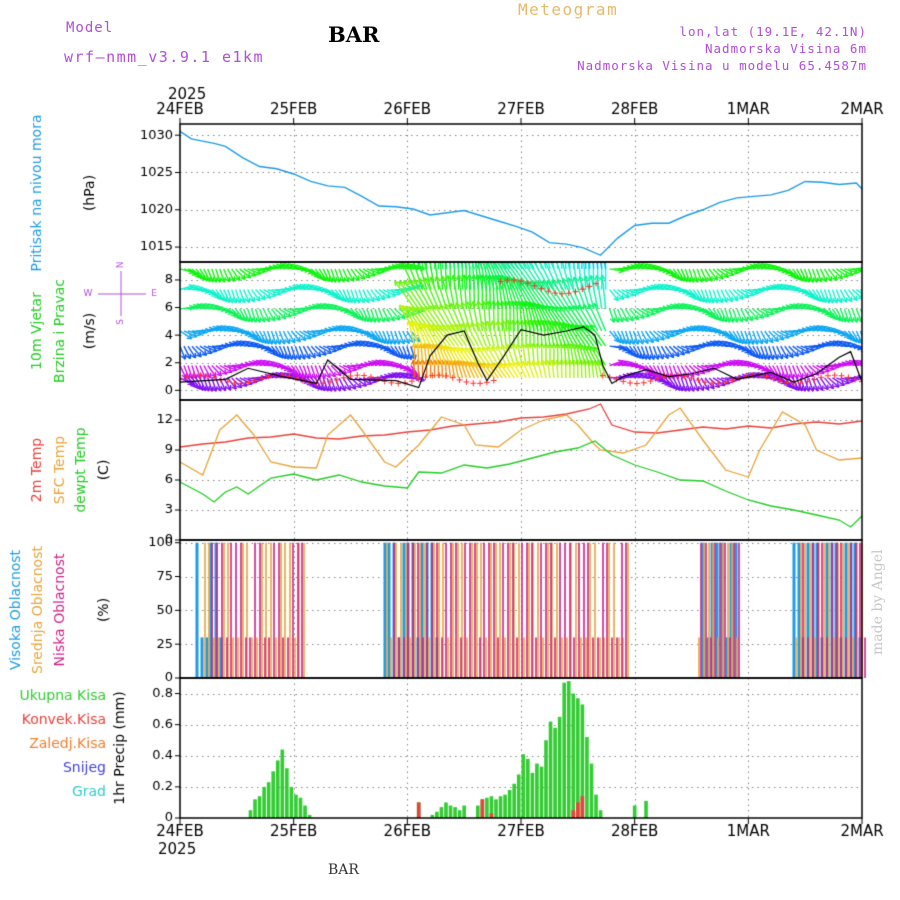  I want to click on elevation-label: Nadmorska Visina 6m, so click(786, 48).